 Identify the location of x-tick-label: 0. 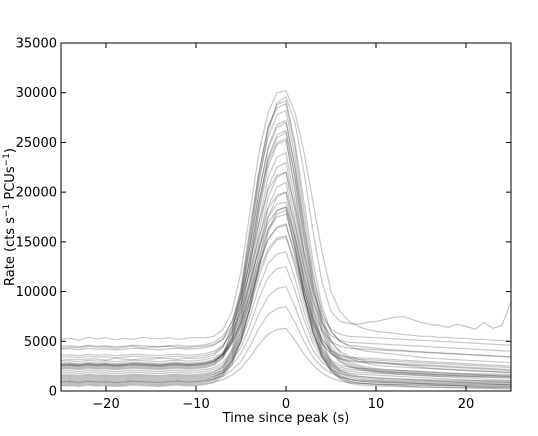
(286, 404).